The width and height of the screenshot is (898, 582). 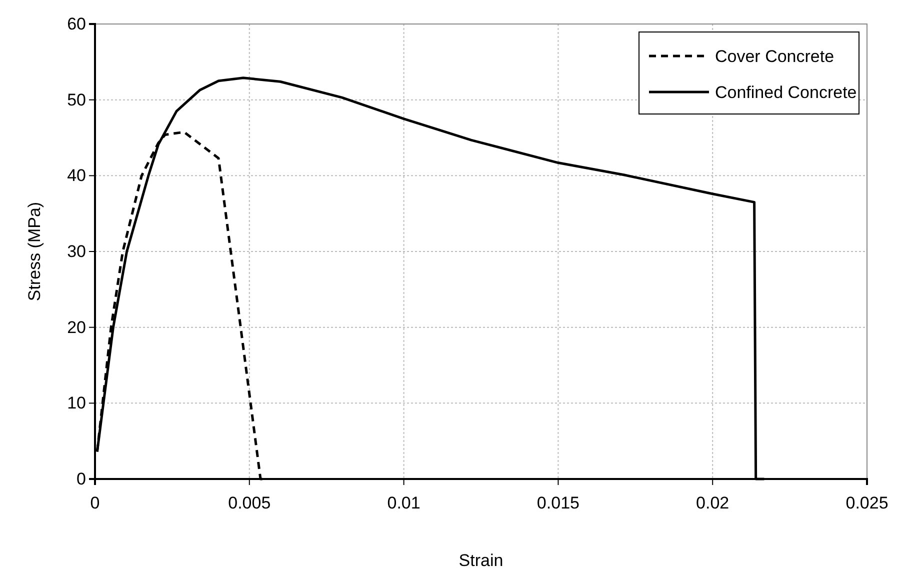 What do you see at coordinates (403, 502) in the screenshot?
I see `x-tick-label: 0.01` at bounding box center [403, 502].